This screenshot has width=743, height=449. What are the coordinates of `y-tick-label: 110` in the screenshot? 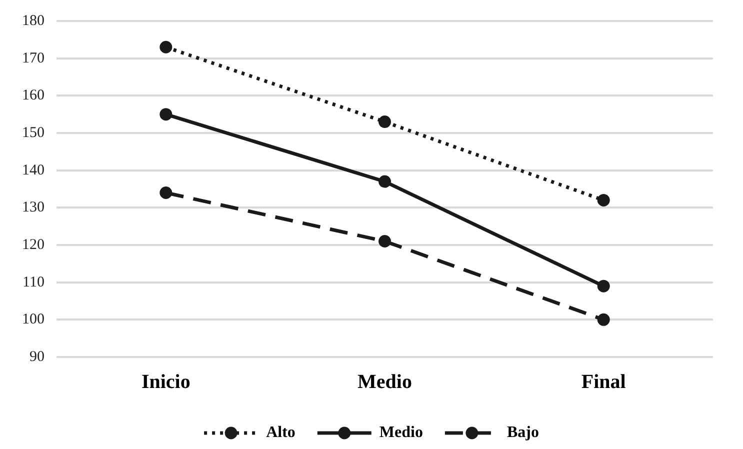 It's located at (33, 282).